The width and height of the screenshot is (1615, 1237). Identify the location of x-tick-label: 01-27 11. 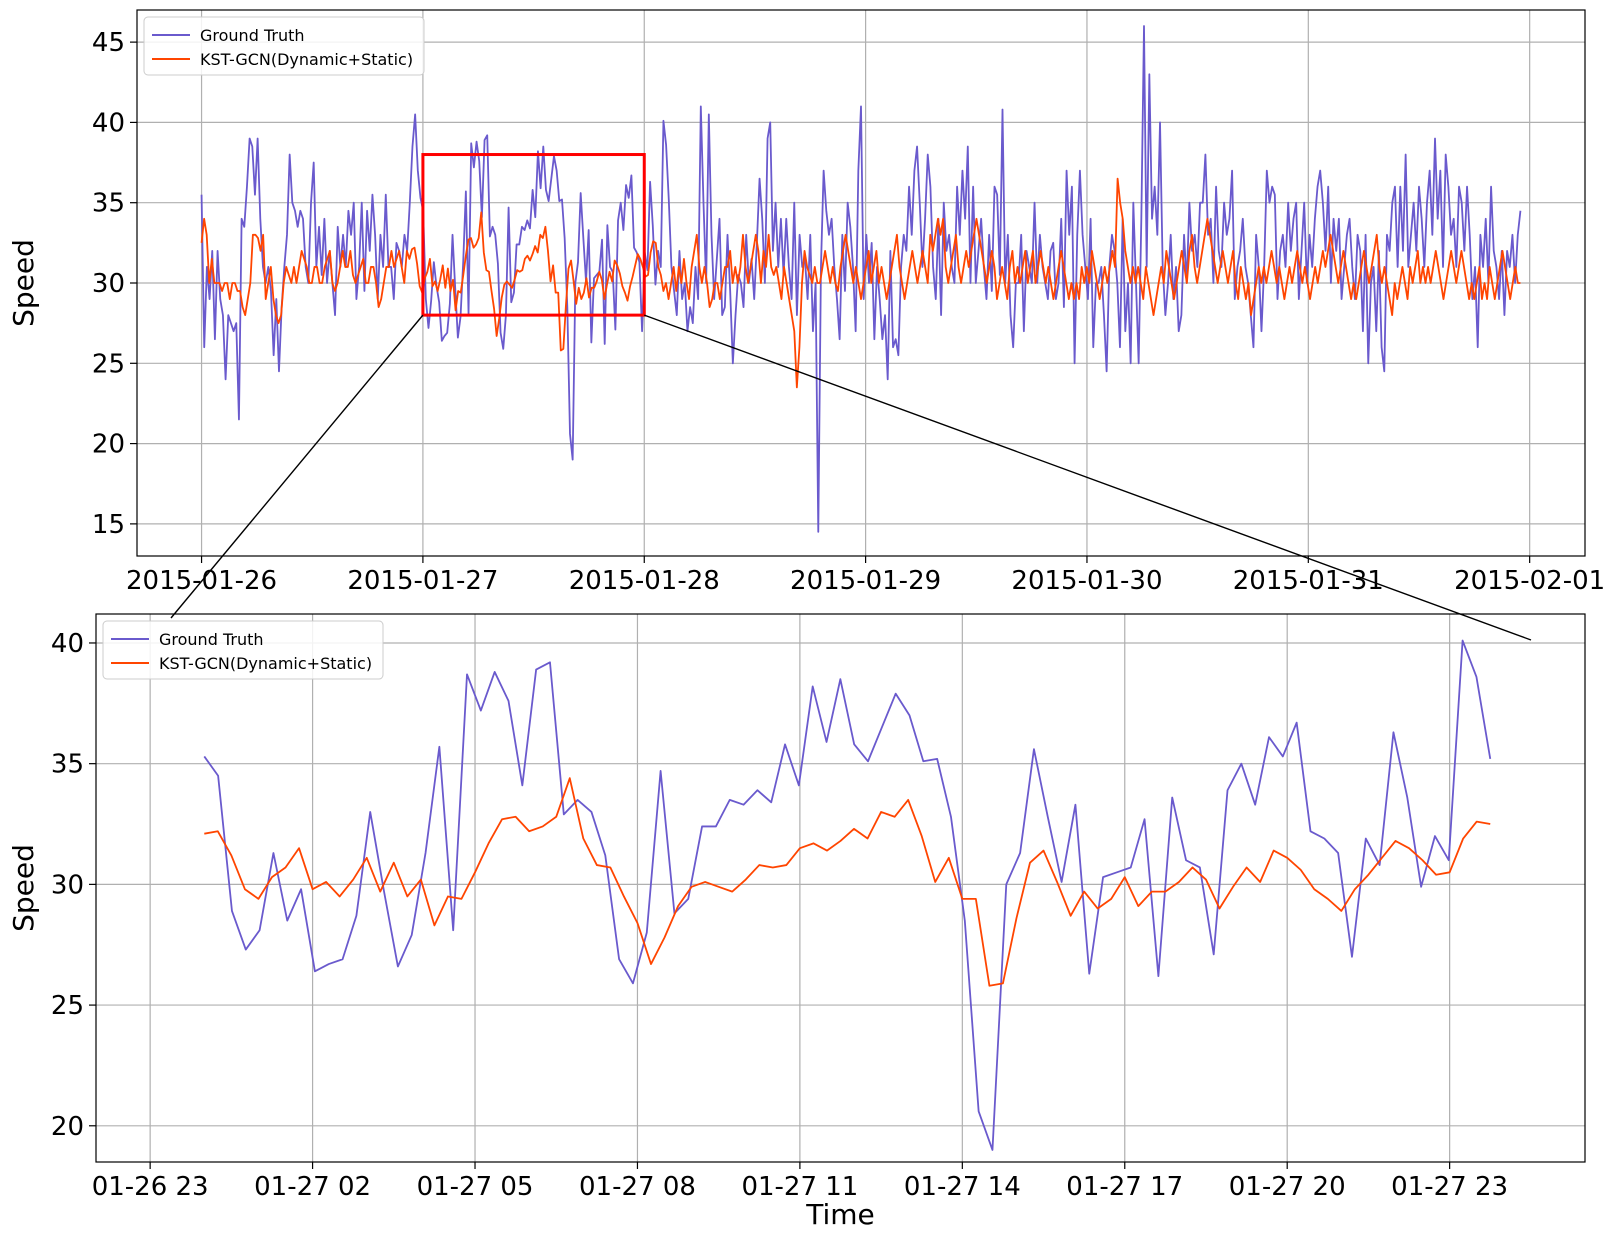
(799, 1187).